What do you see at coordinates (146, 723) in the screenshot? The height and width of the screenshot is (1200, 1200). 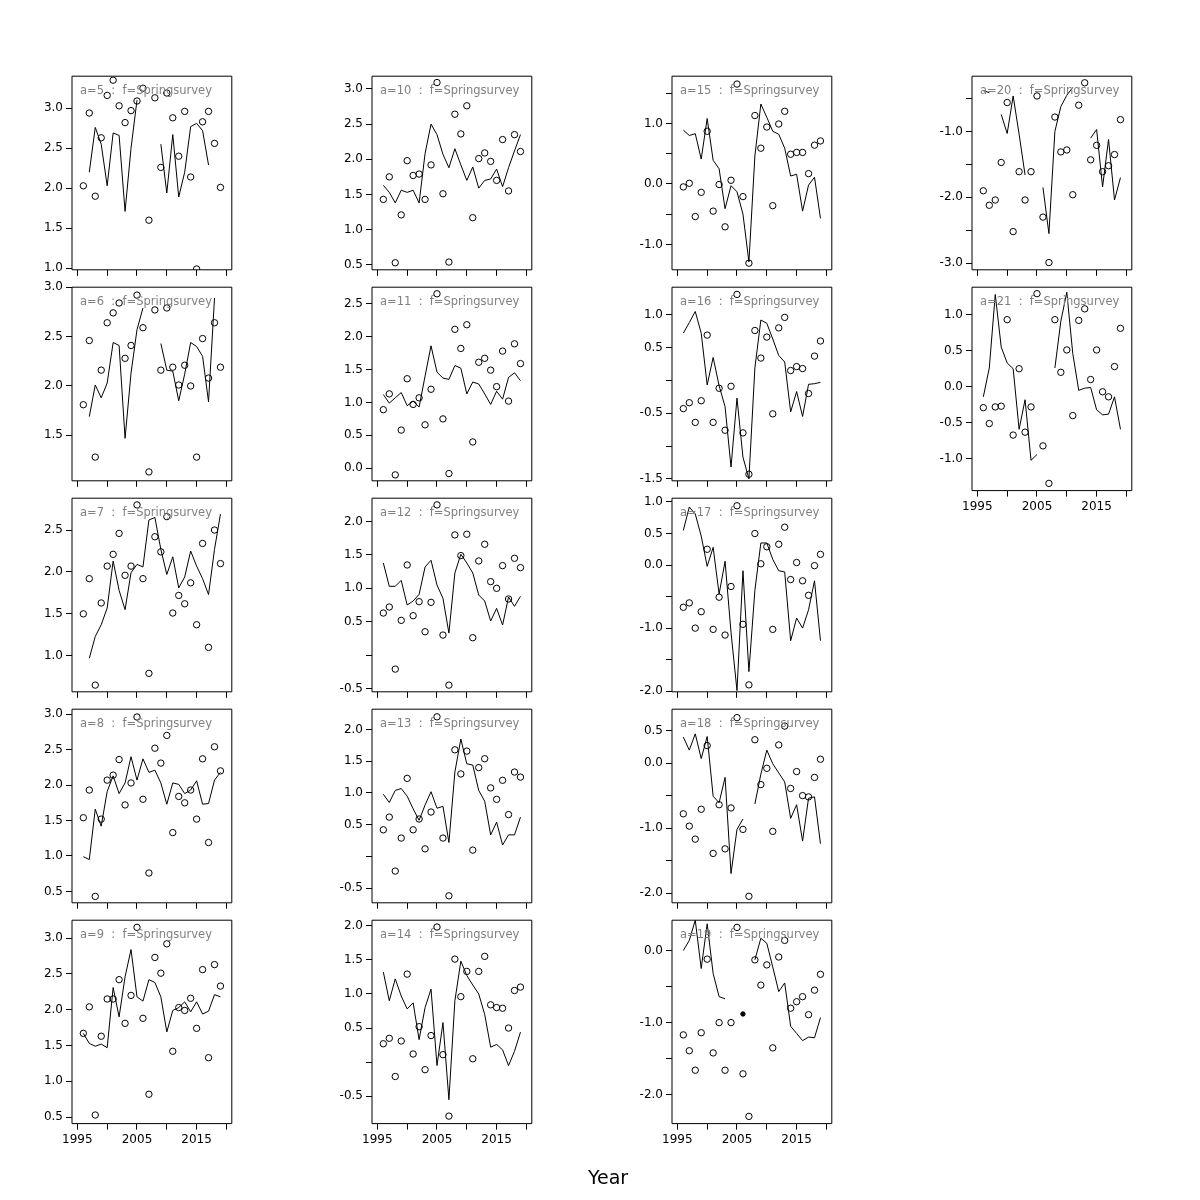 I see `annotation: a=8 : f=Springsurvey` at bounding box center [146, 723].